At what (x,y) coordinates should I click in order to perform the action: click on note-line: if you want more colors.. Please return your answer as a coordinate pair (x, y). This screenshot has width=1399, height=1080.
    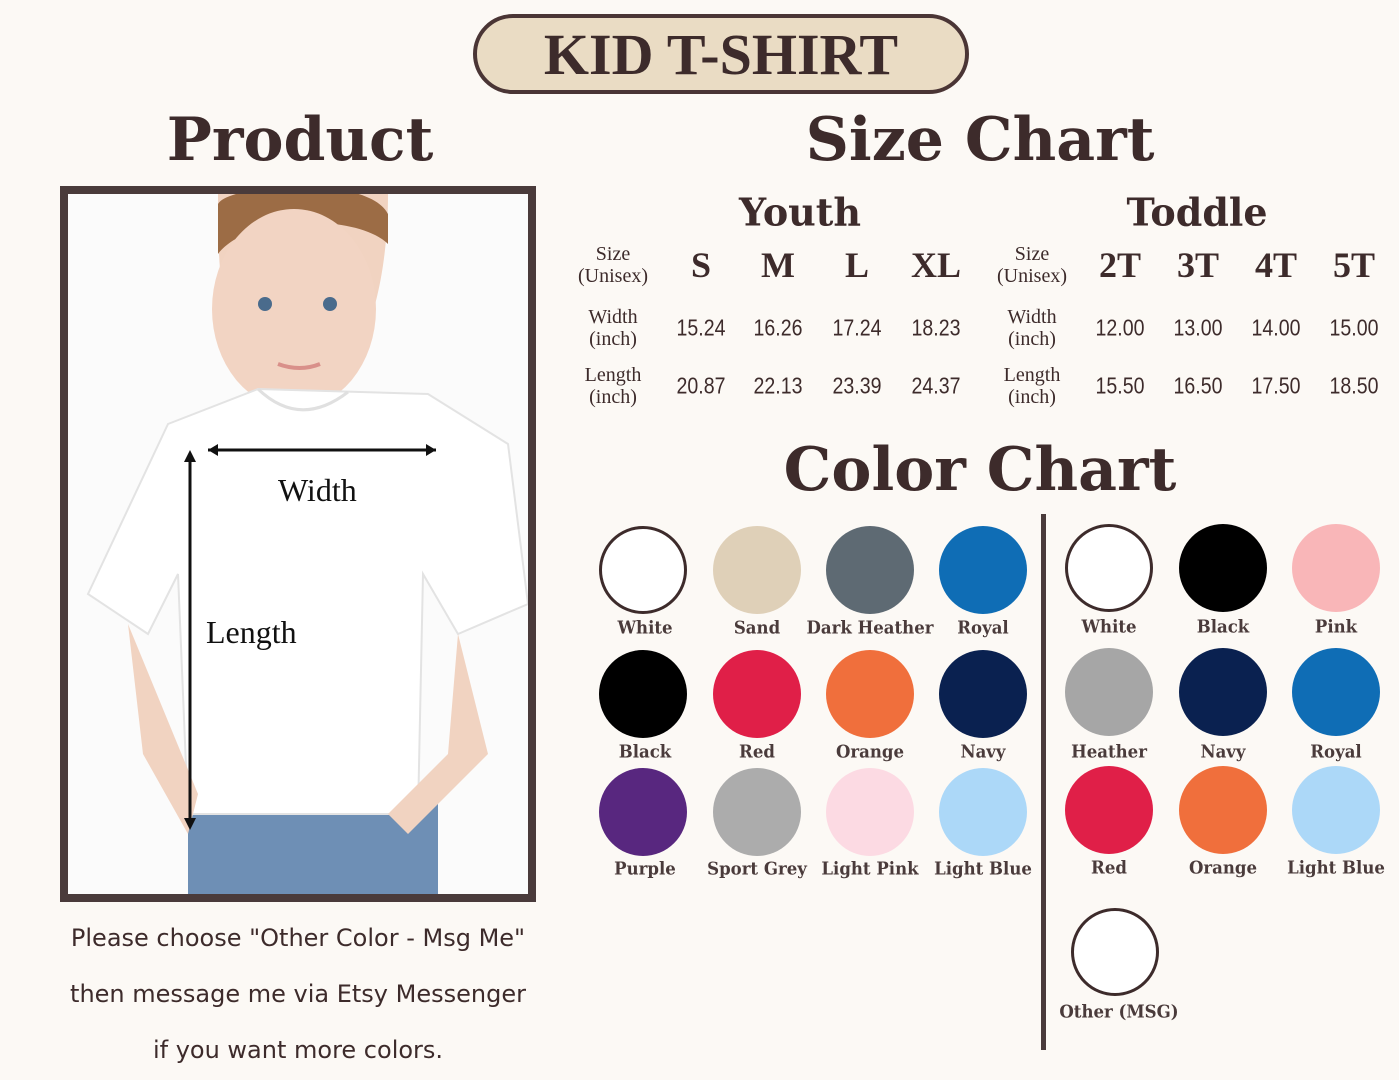
    Looking at the image, I should click on (298, 1050).